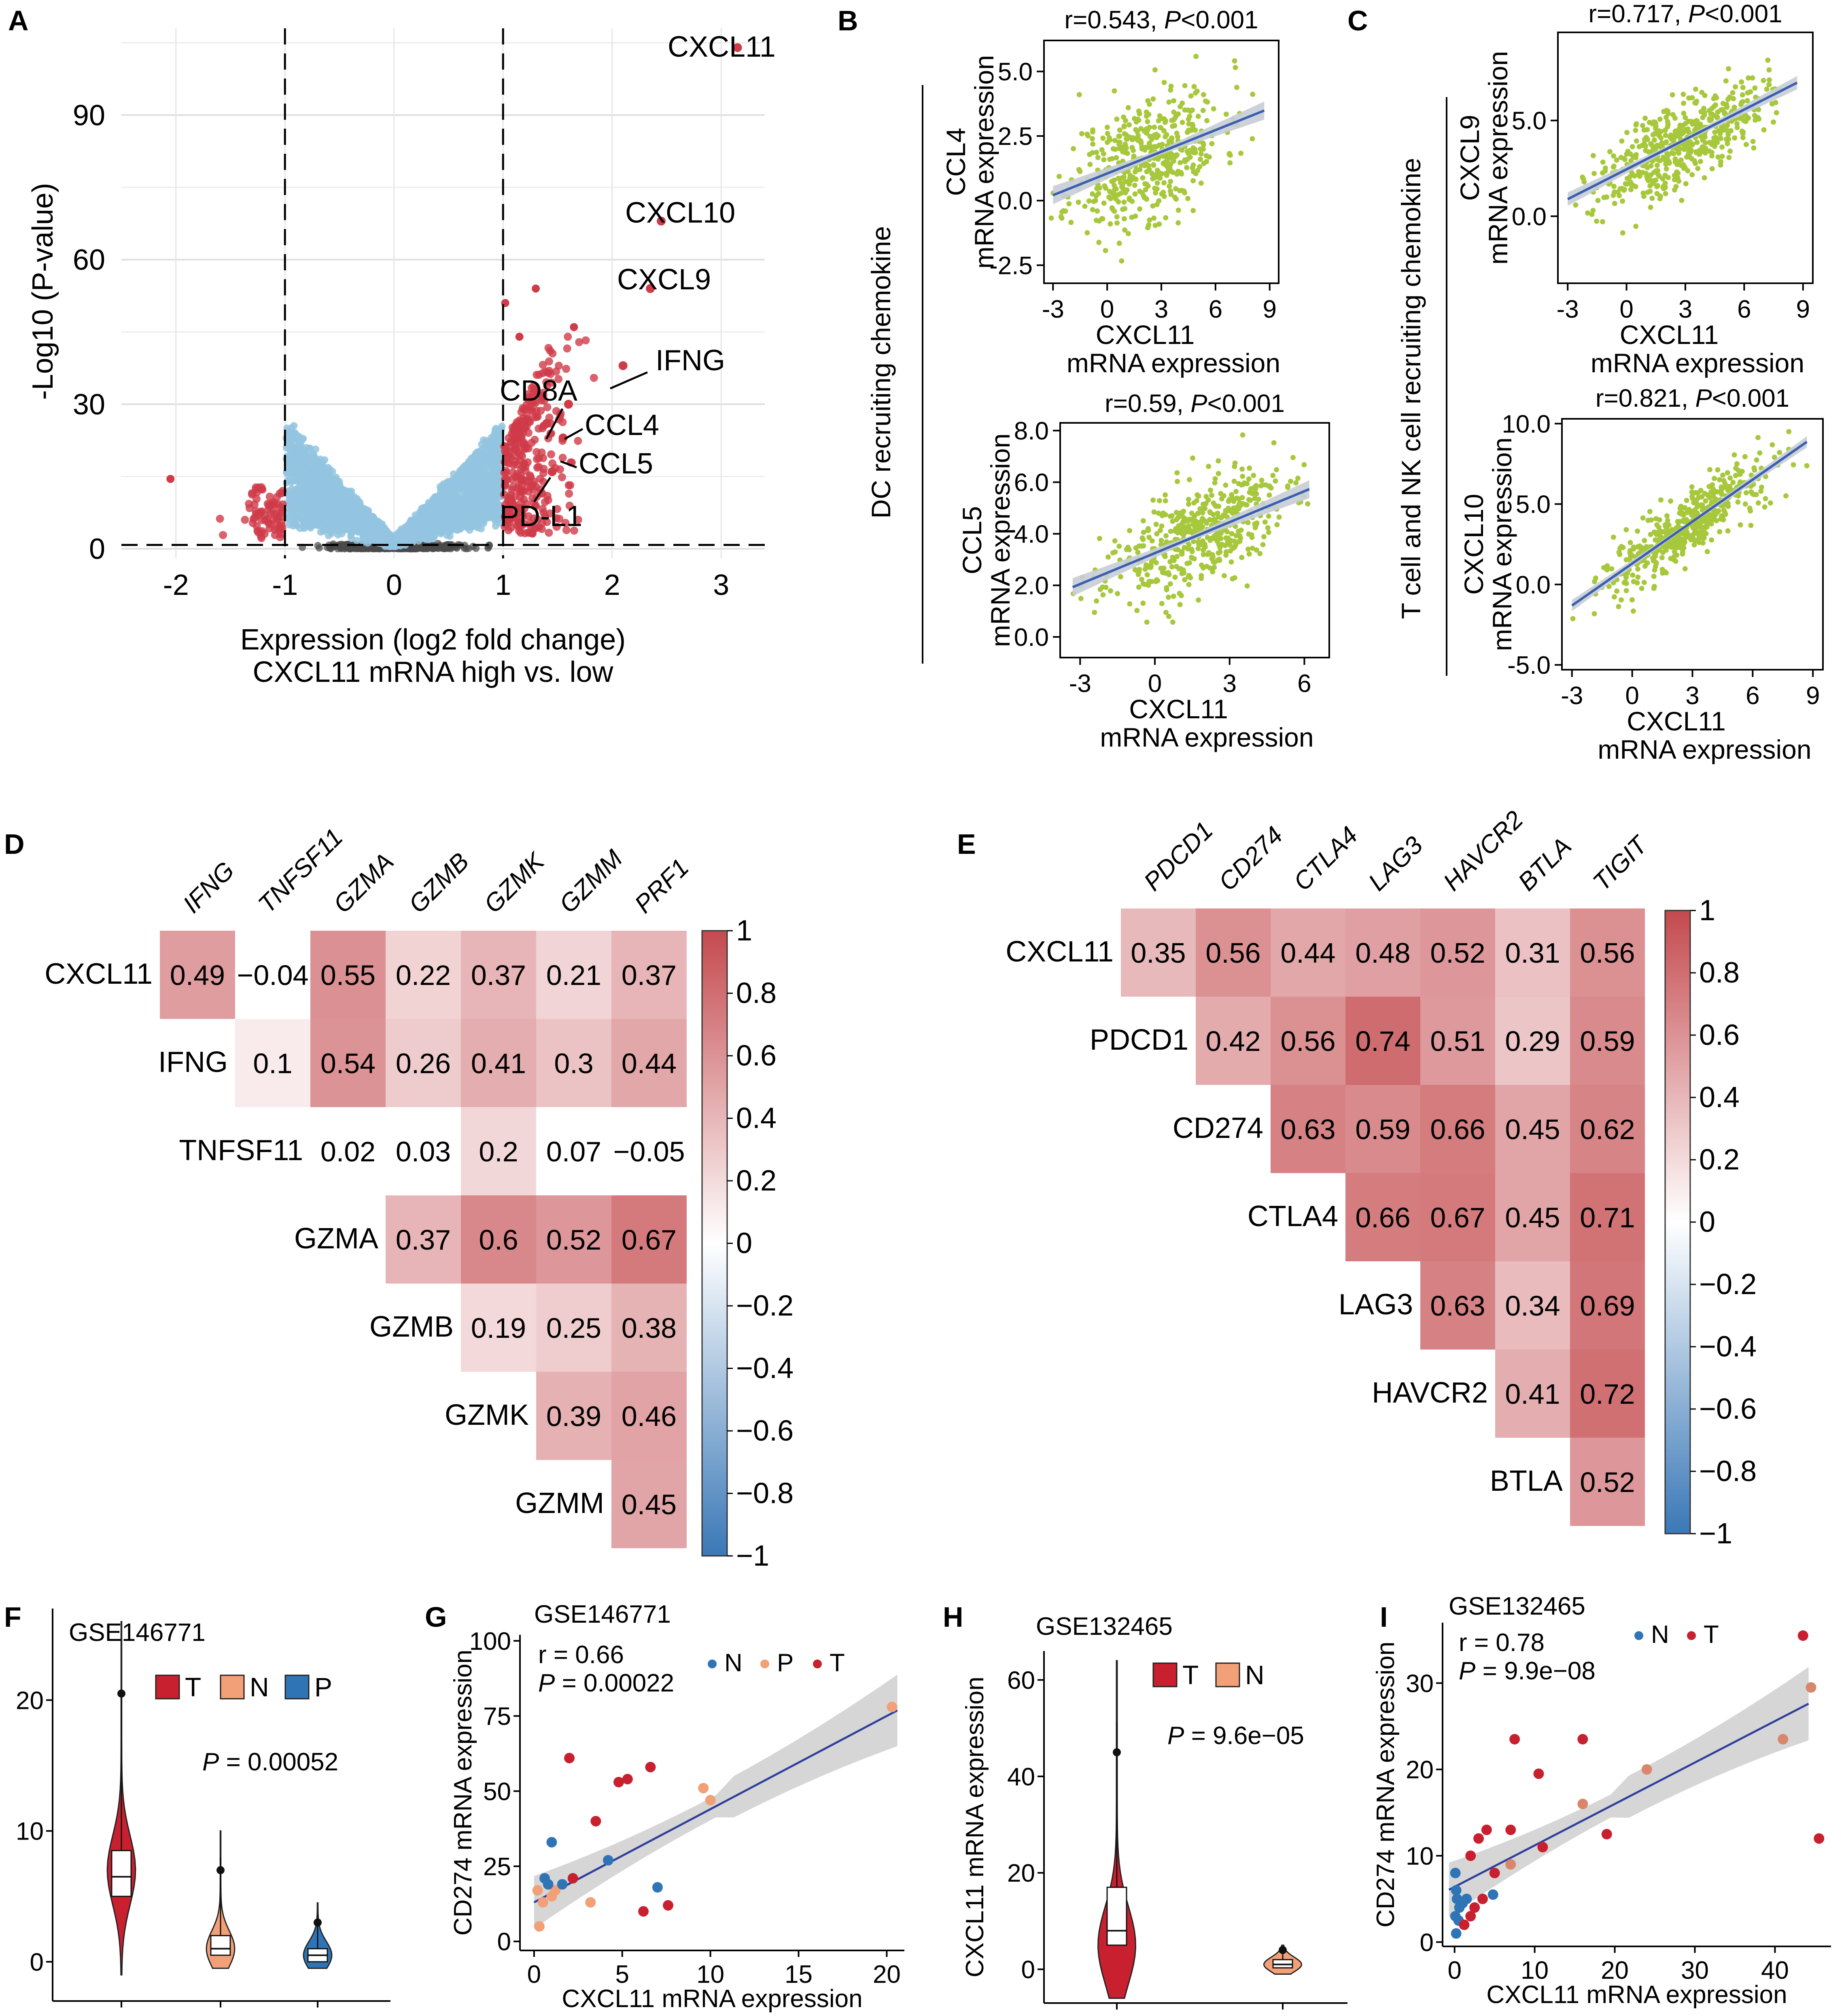 This screenshot has height=2016, width=1846. What do you see at coordinates (433, 672) in the screenshot?
I see `x-axis-subtitle: CXCL11 mRNA high vs. low` at bounding box center [433, 672].